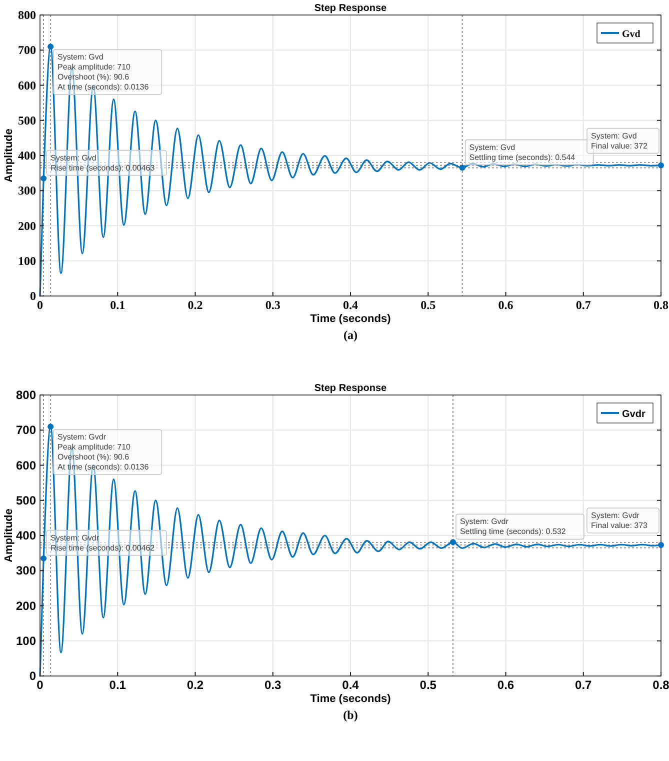 The image size is (669, 761). Describe the element at coordinates (513, 526) in the screenshot. I see `annotation: System: Gvdr Settling time (seconds): 0.532` at that location.